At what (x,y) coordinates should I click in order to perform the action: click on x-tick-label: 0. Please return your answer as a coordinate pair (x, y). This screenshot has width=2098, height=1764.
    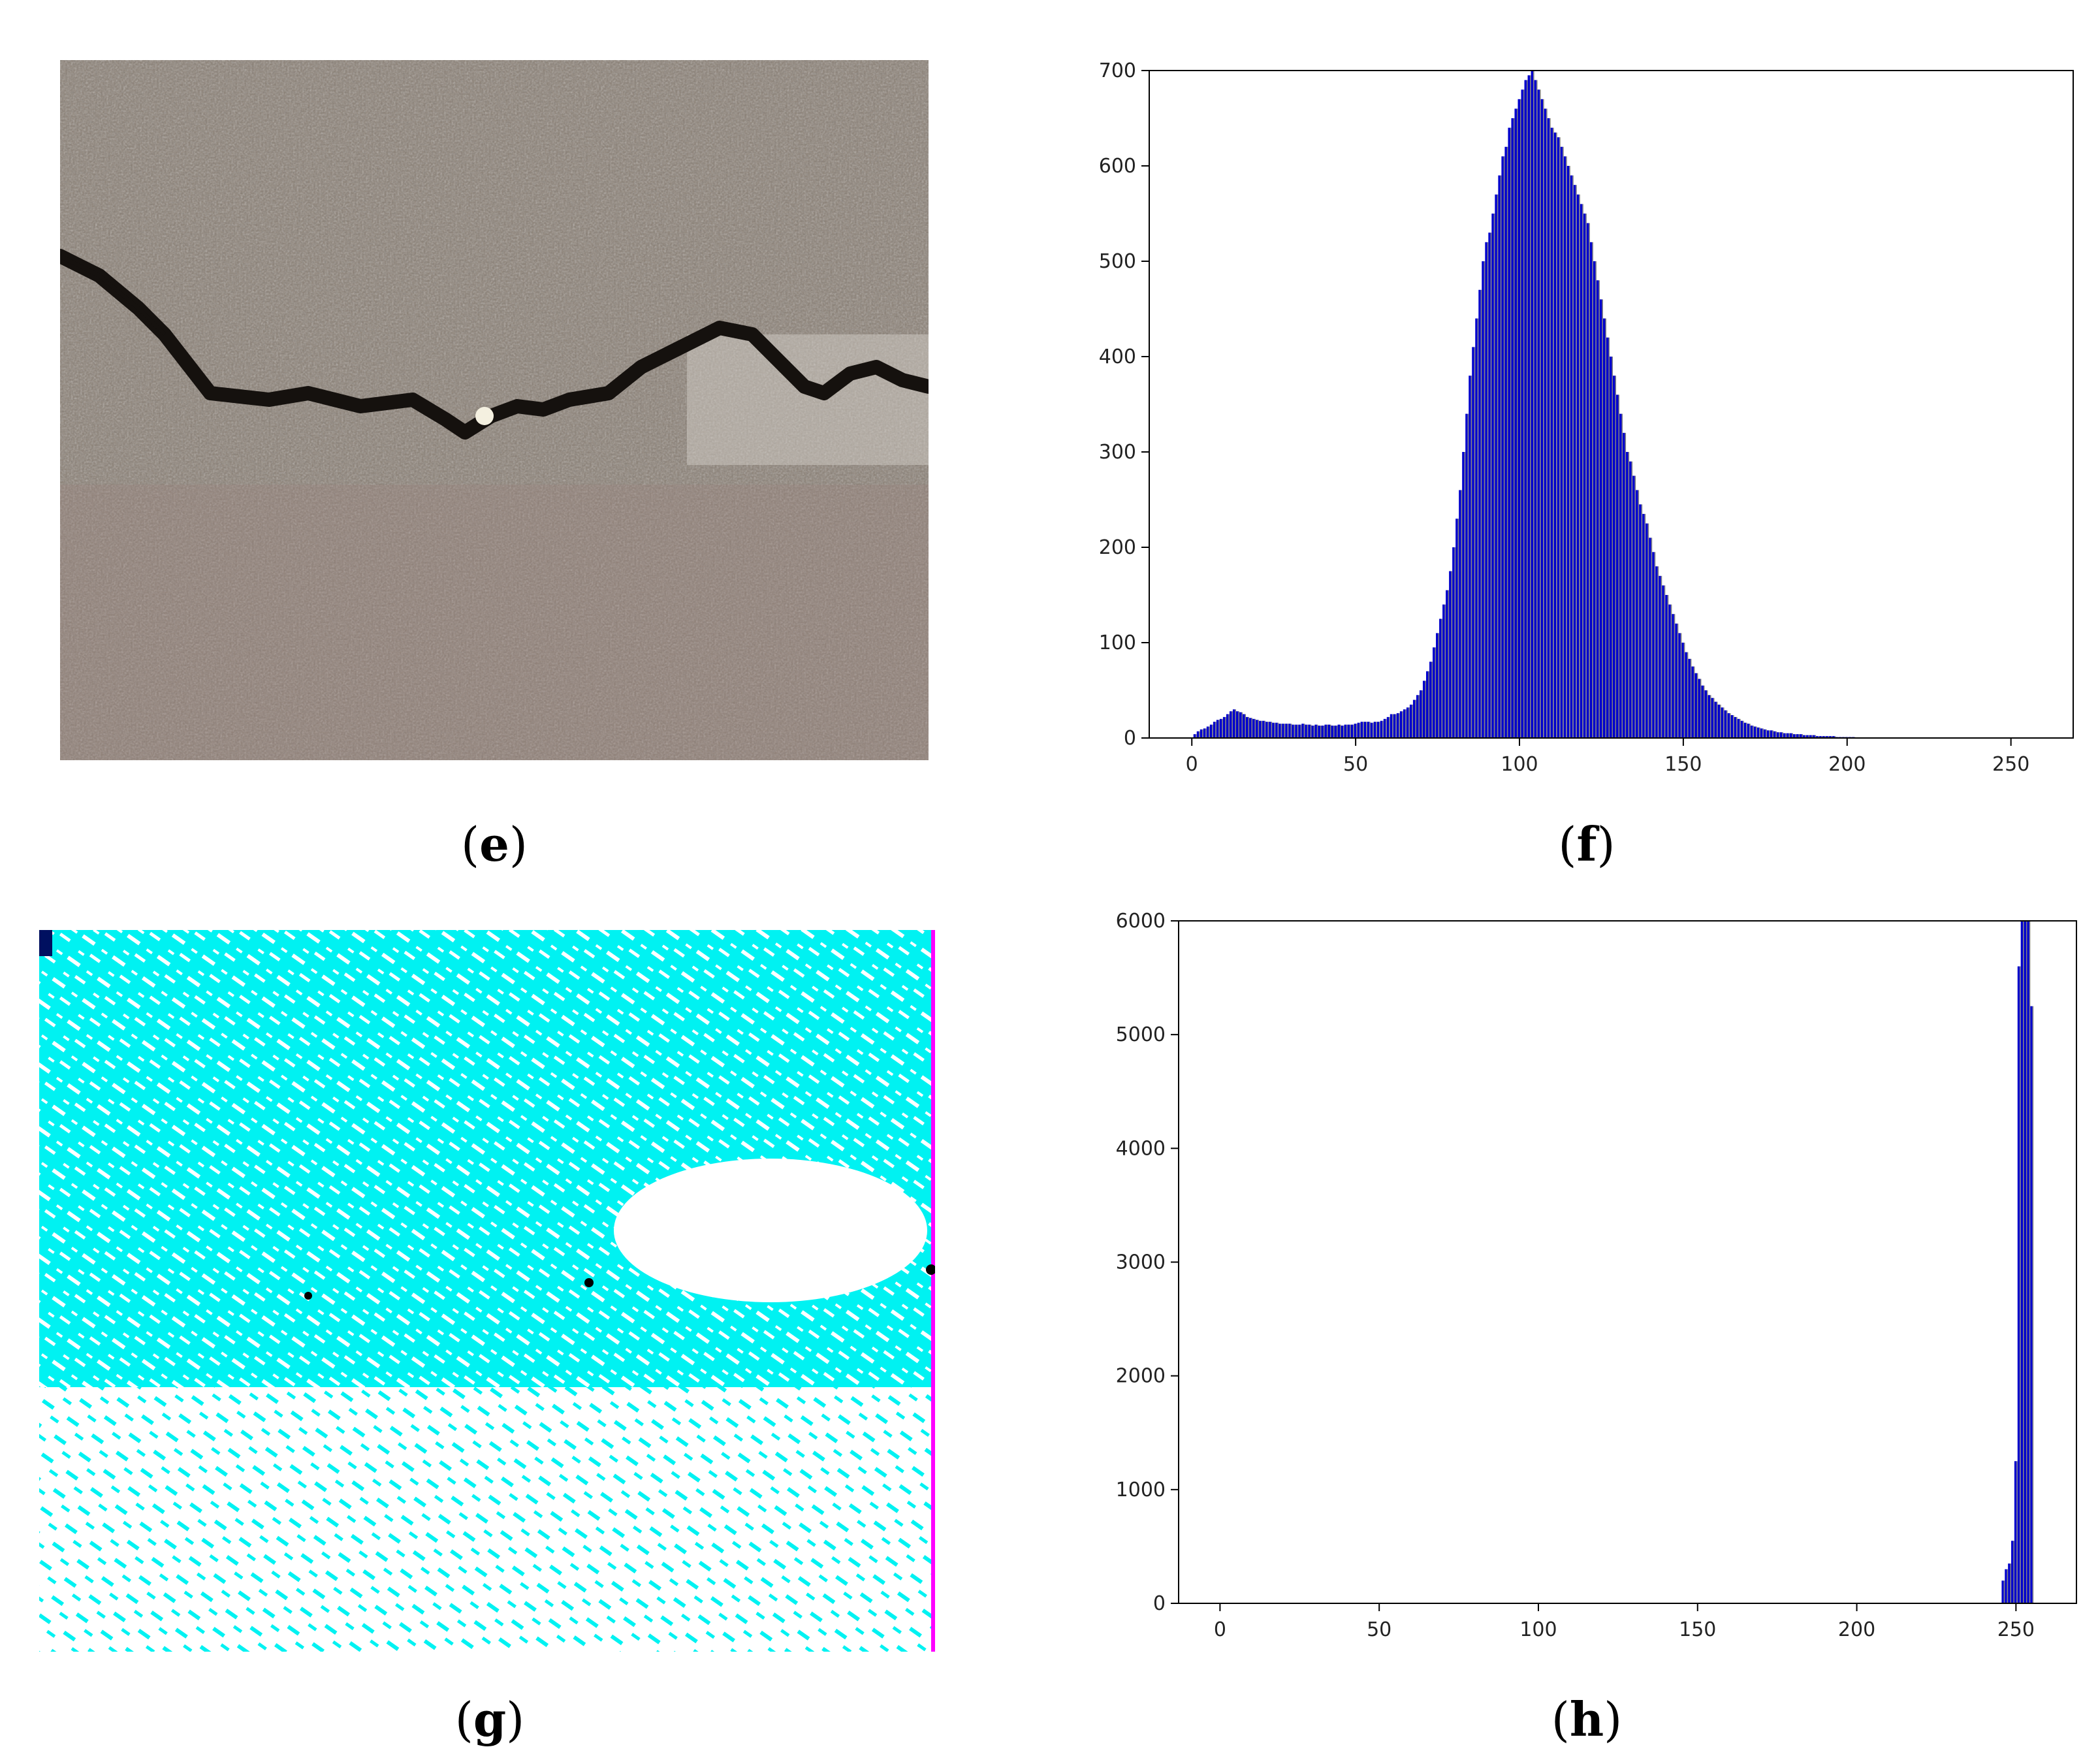
    Looking at the image, I should click on (1220, 1629).